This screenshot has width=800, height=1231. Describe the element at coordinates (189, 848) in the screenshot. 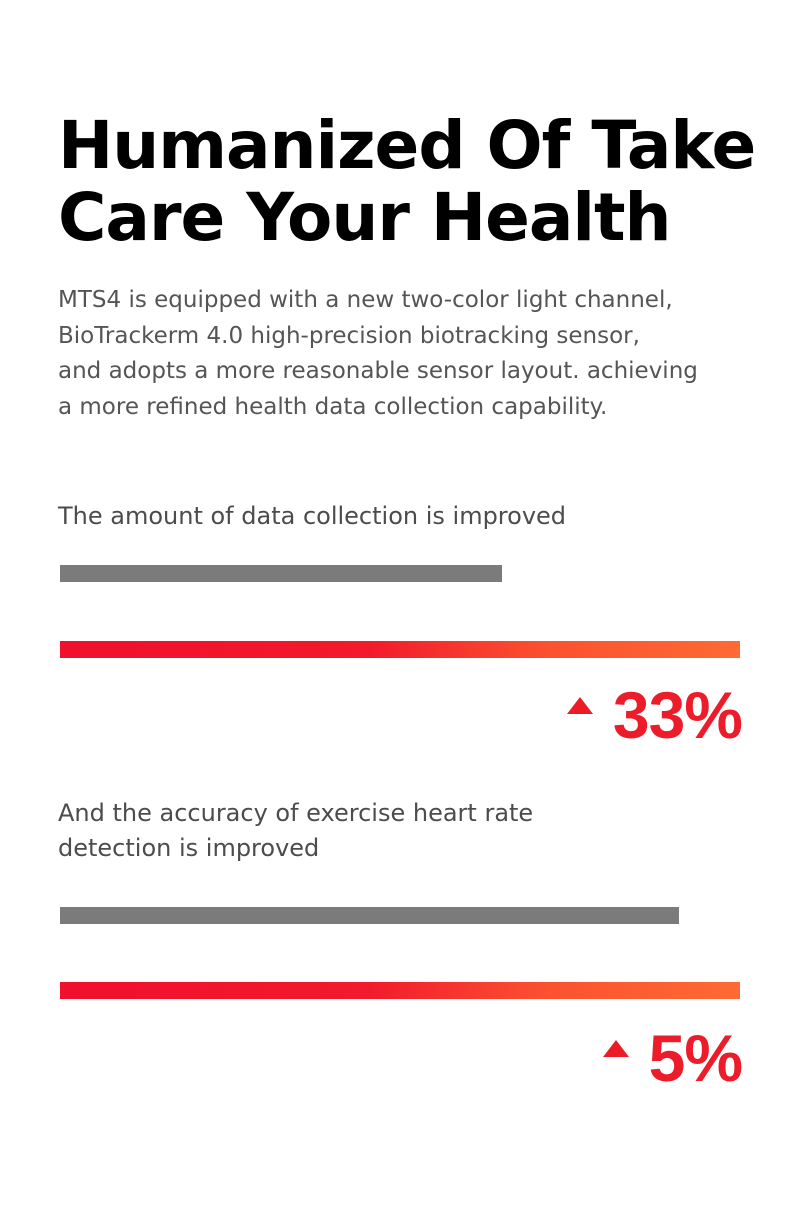

I see `comparison-label-line-2: detection is improved` at that location.